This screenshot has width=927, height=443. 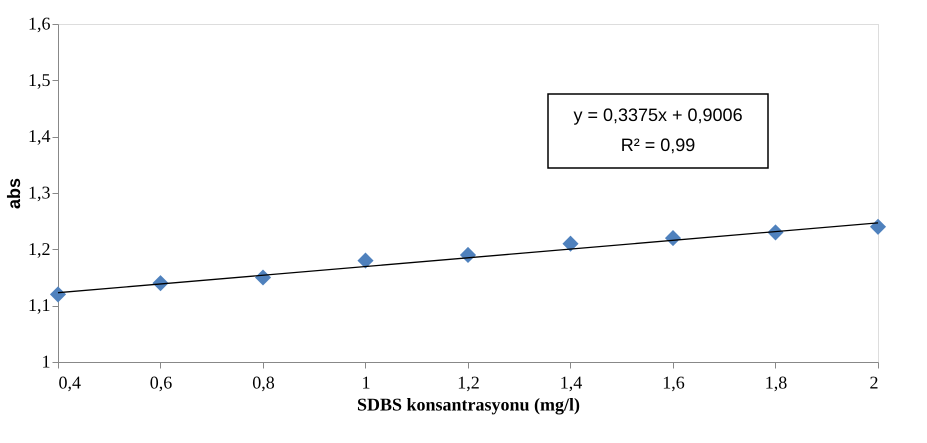 What do you see at coordinates (69, 382) in the screenshot?
I see `x-tick-label: 0,4` at bounding box center [69, 382].